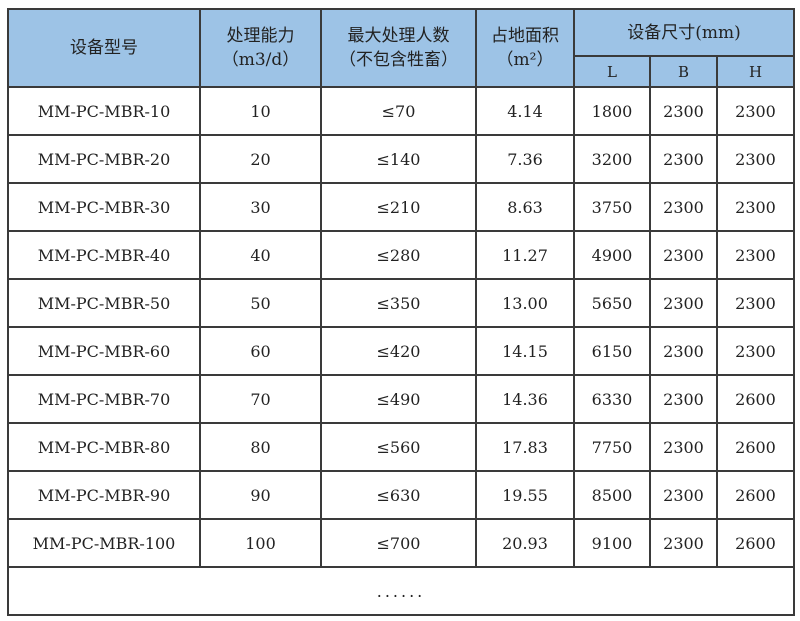  Describe the element at coordinates (260, 495) in the screenshot. I see `cell-capacity: 90` at that location.